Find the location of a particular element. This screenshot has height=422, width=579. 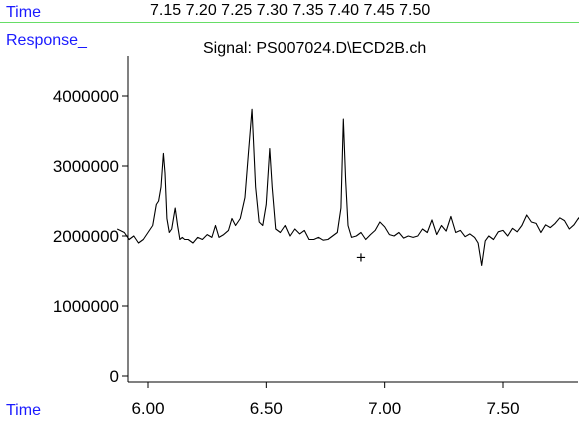

x-tick-label: 7.50 is located at coordinates (502, 408).